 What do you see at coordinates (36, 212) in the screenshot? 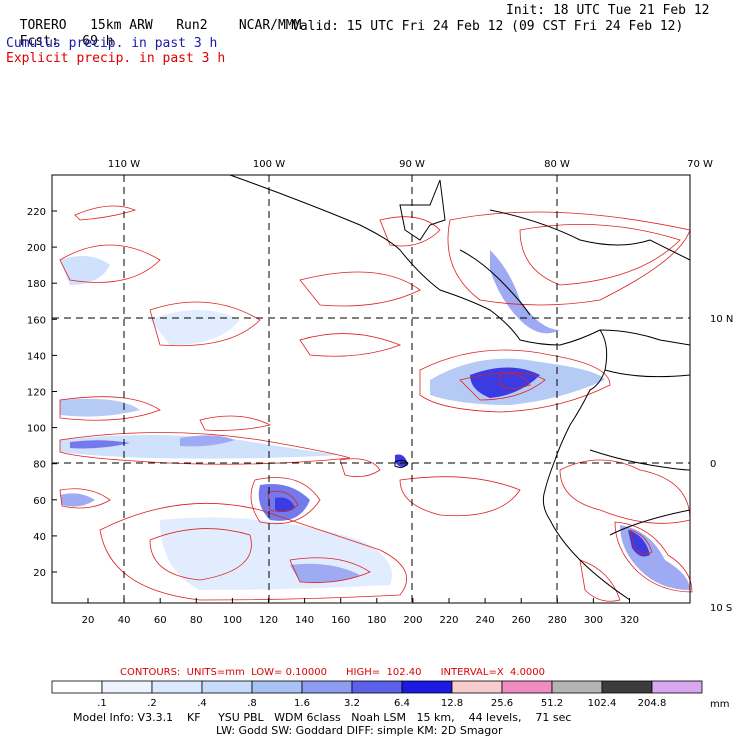
I see `y-tick-label: 220` at bounding box center [36, 212].